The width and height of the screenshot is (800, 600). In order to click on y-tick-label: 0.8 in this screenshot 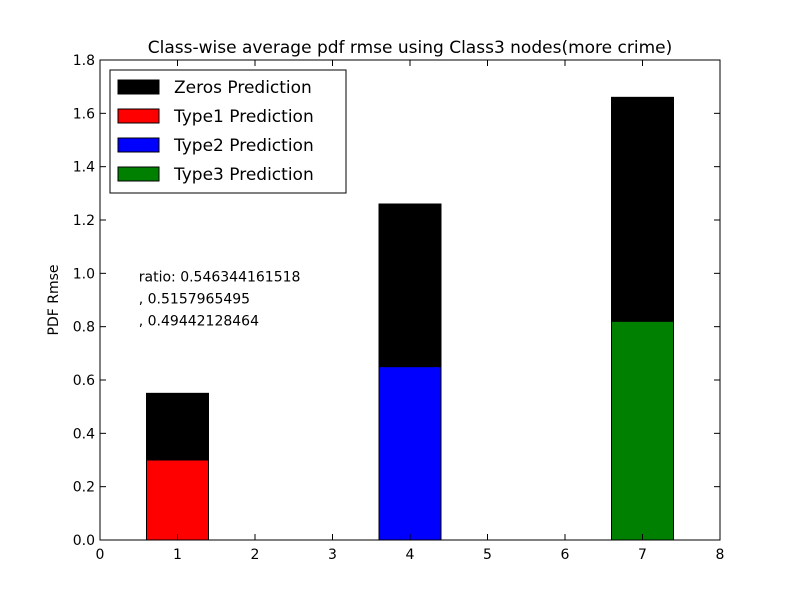, I will do `click(84, 328)`.